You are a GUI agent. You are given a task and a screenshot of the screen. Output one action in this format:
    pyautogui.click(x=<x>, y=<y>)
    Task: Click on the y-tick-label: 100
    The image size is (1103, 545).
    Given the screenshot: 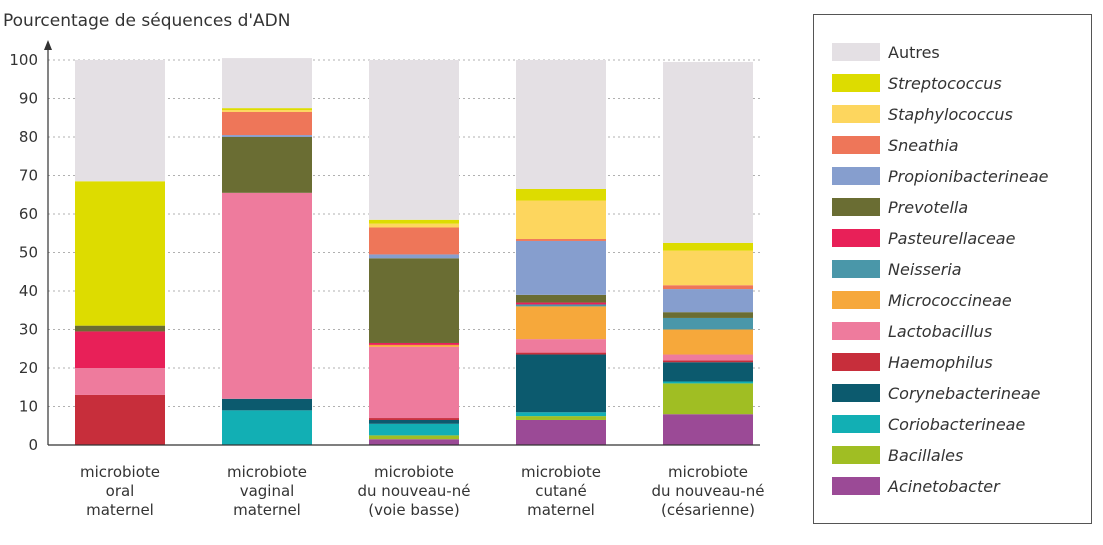 What is the action you would take?
    pyautogui.click(x=23, y=60)
    